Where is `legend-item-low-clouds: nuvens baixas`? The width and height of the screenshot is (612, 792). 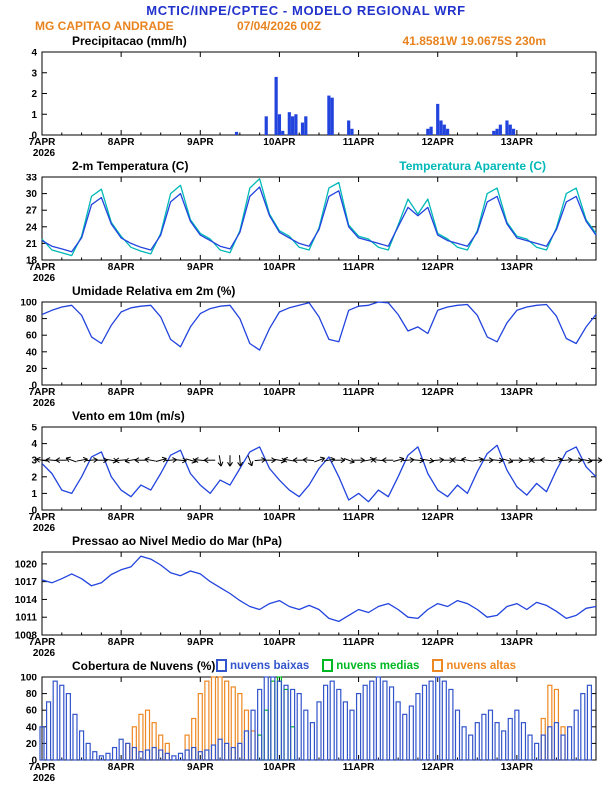 legend-item-low-clouds: nuvens baixas is located at coordinates (262, 665).